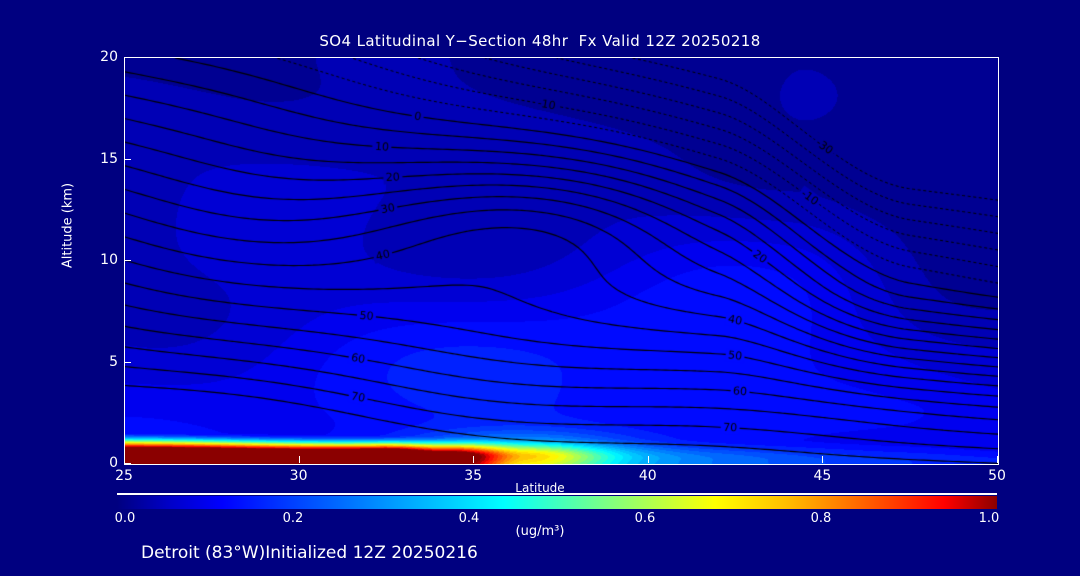  I want to click on x-tick-40: 40, so click(647, 476).